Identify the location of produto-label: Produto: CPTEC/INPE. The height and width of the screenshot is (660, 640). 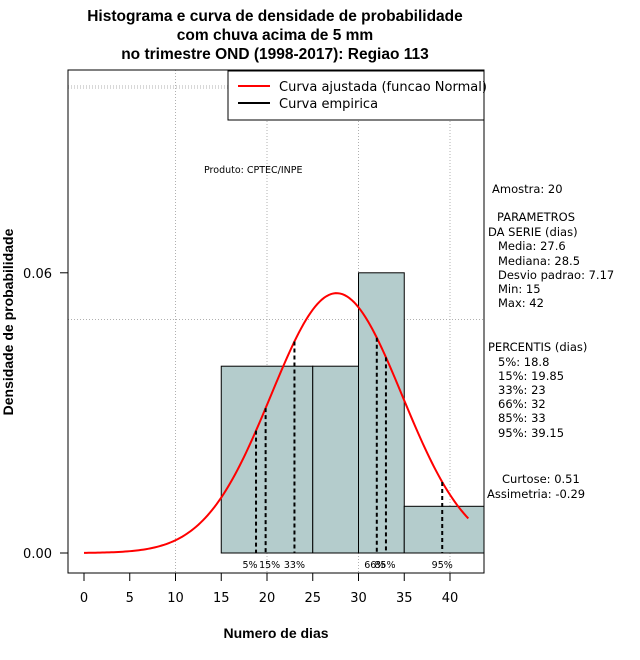
(253, 170).